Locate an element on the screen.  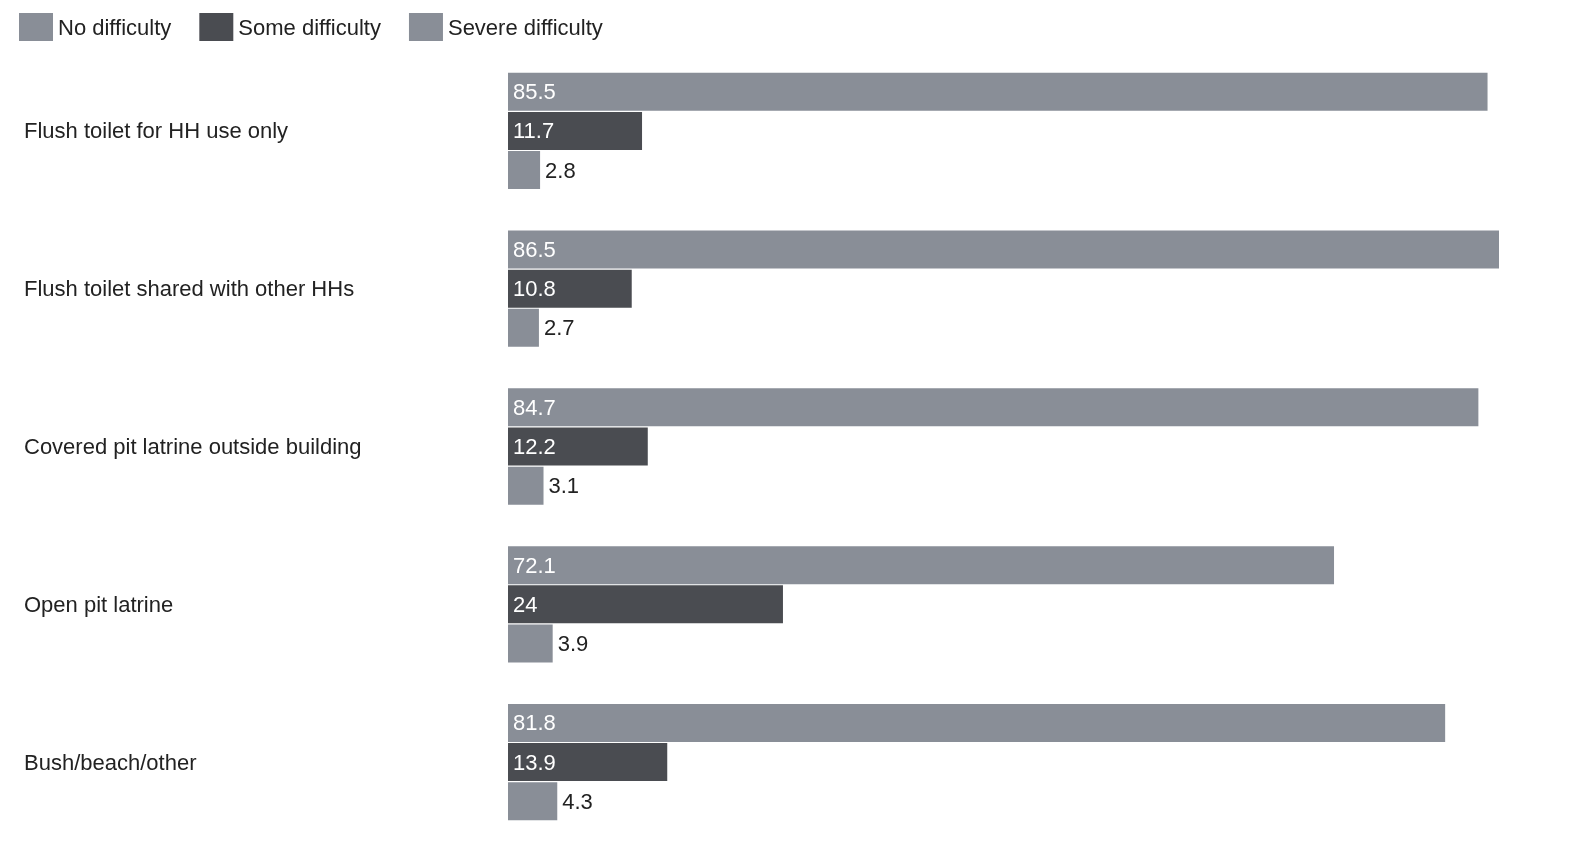
data-label: 3.1 is located at coordinates (564, 486).